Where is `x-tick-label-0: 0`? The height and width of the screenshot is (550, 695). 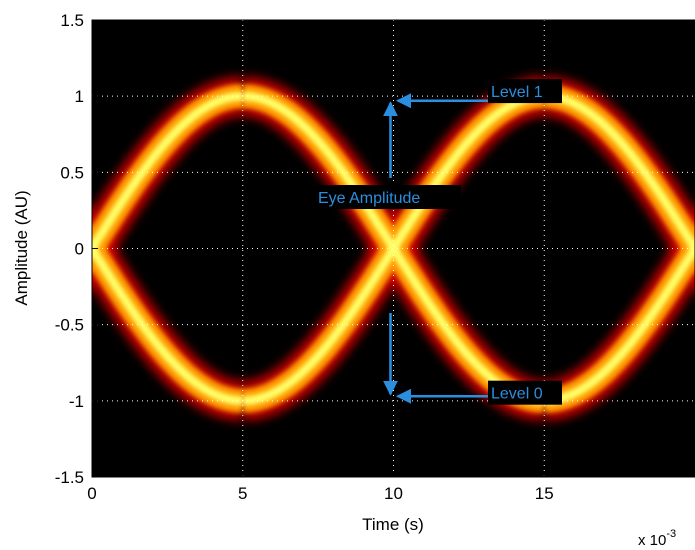
x-tick-label-0: 0 is located at coordinates (91, 493).